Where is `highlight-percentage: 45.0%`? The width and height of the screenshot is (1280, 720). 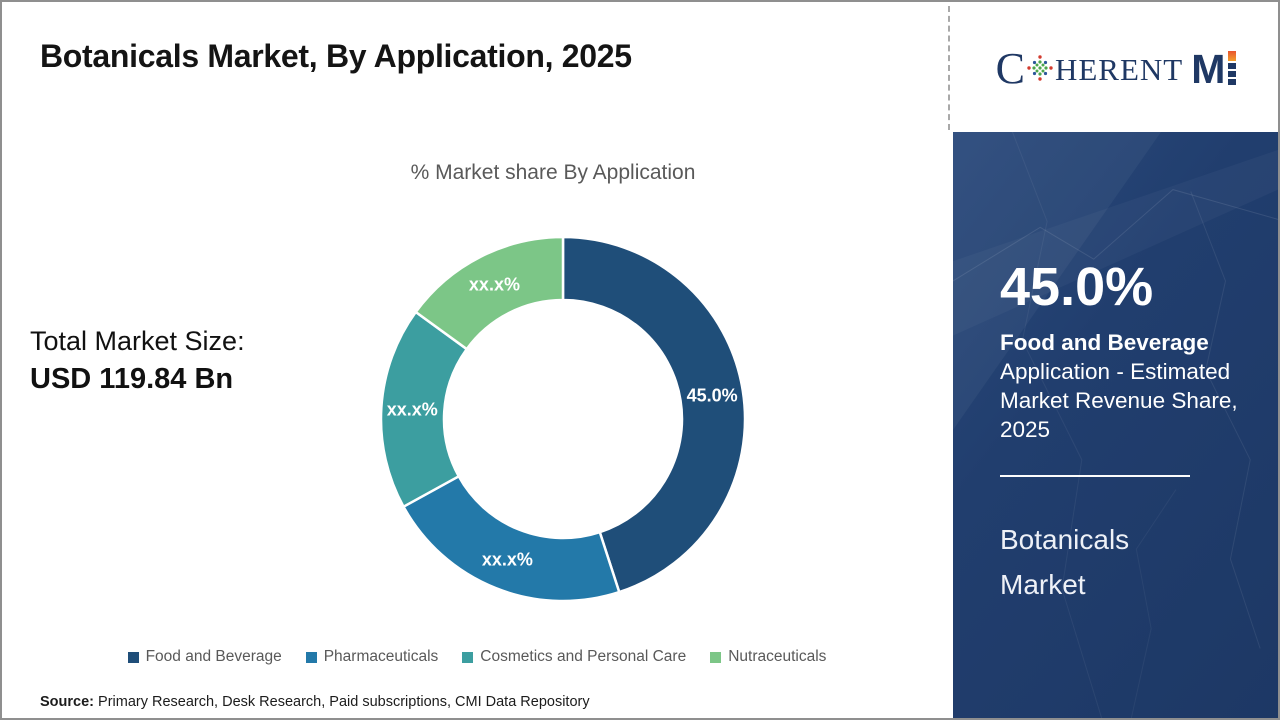
highlight-percentage: 45.0% is located at coordinates (1077, 287).